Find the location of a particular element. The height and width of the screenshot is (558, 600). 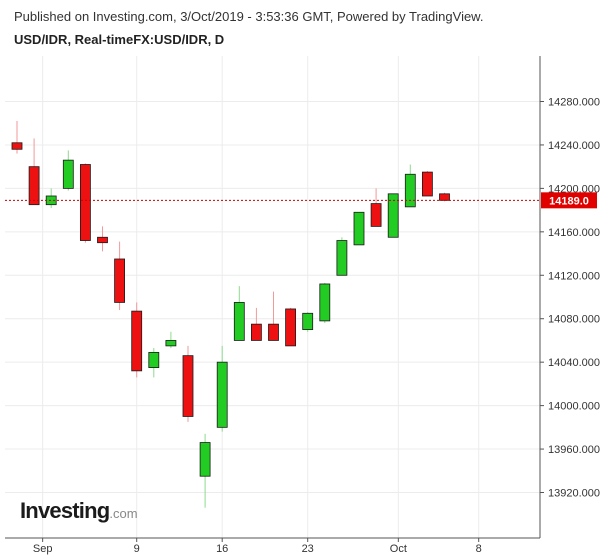

logo-brand: Investing is located at coordinates (65, 510).